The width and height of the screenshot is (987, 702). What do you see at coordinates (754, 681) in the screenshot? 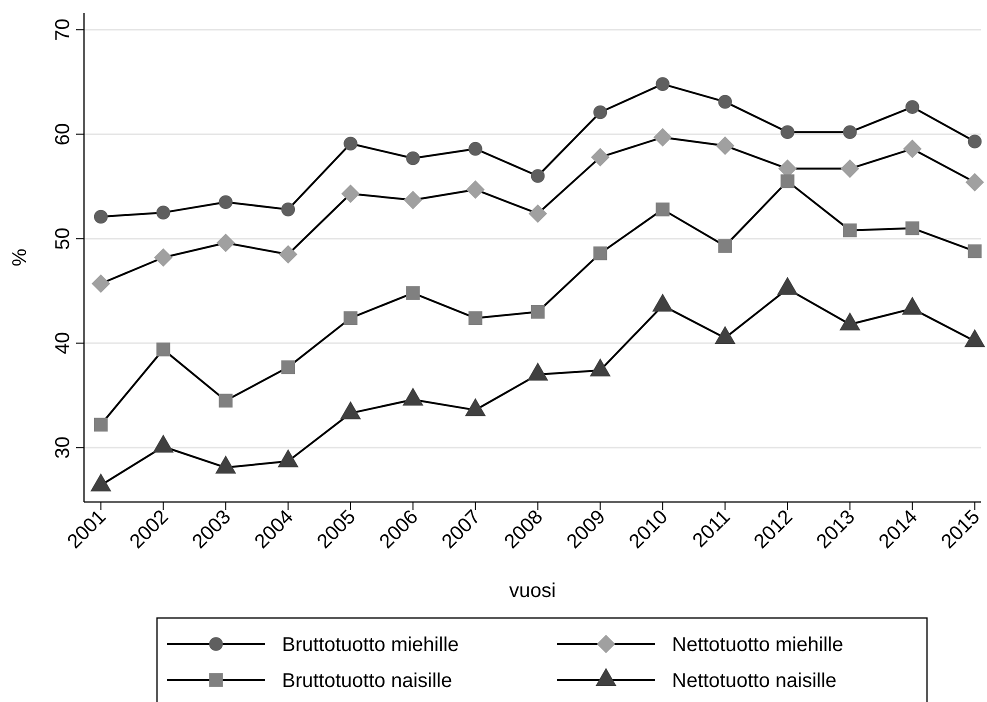
I see `legend-label: Nettotuotto naisille` at bounding box center [754, 681].